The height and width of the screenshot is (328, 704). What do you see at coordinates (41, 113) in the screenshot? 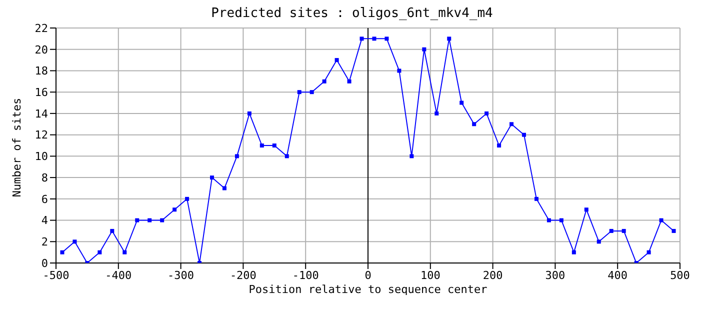
I see `y-tick-label: 14` at bounding box center [41, 113].